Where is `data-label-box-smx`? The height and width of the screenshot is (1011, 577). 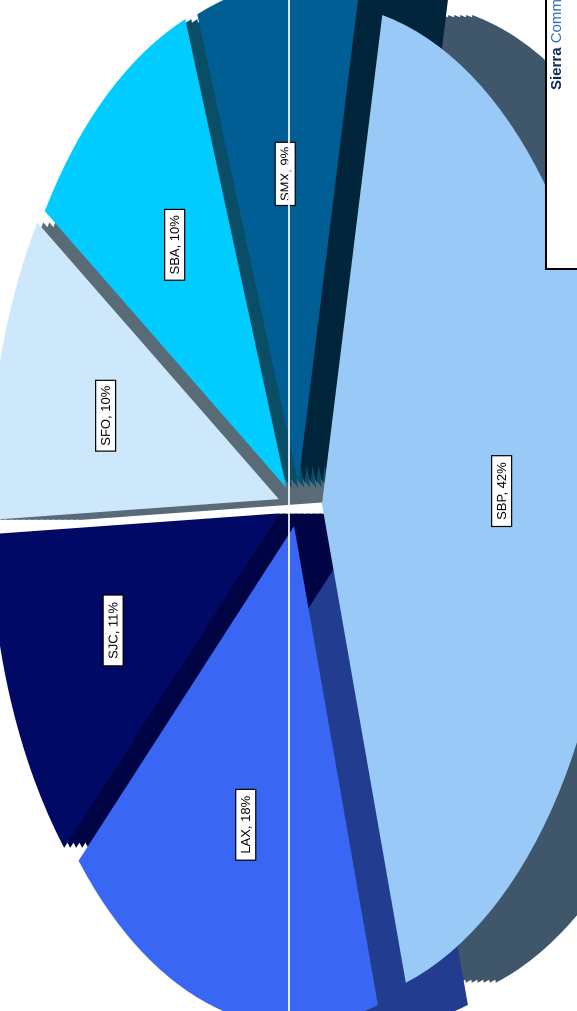
data-label-box-smx is located at coordinates (285, 174).